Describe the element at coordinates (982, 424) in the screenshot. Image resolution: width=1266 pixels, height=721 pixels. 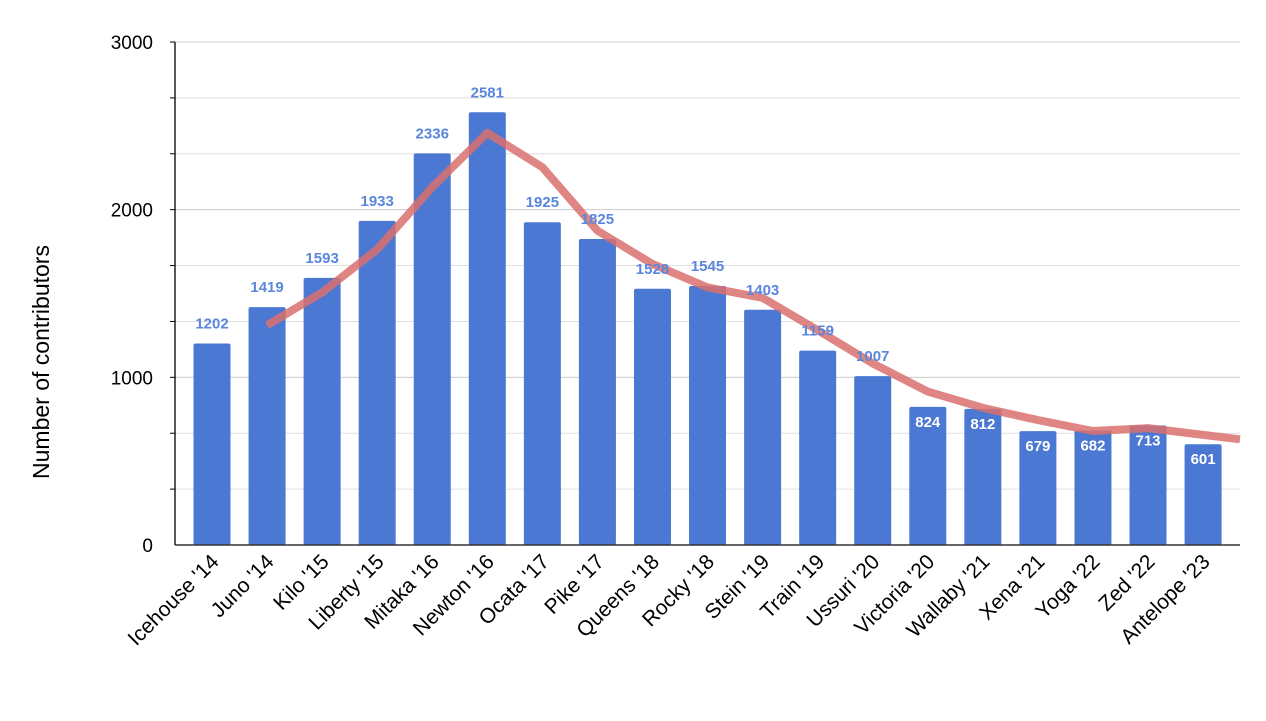
I see `data-label: 812` at that location.